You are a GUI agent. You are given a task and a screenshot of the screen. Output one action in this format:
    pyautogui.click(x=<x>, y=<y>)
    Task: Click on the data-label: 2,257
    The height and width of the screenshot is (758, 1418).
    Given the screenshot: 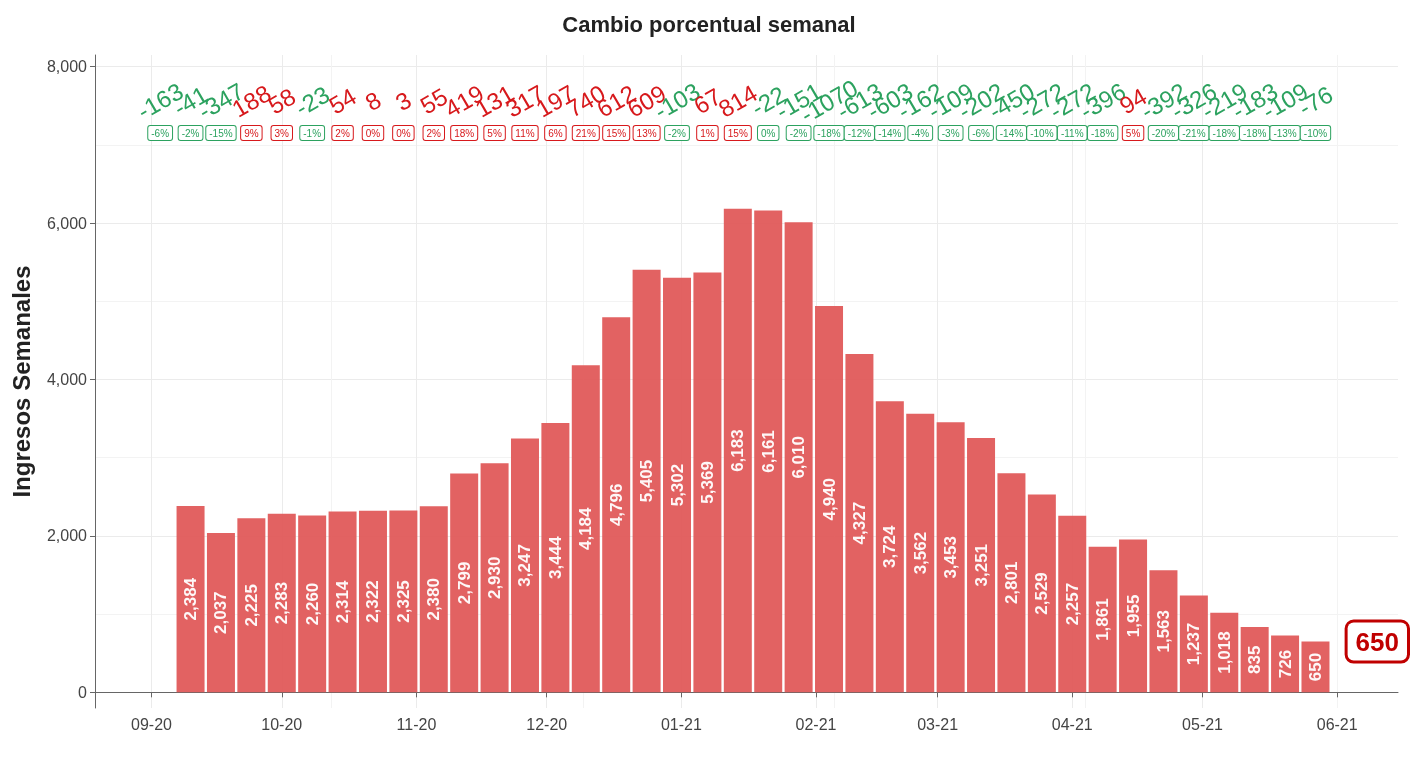 What is the action you would take?
    pyautogui.click(x=1072, y=604)
    